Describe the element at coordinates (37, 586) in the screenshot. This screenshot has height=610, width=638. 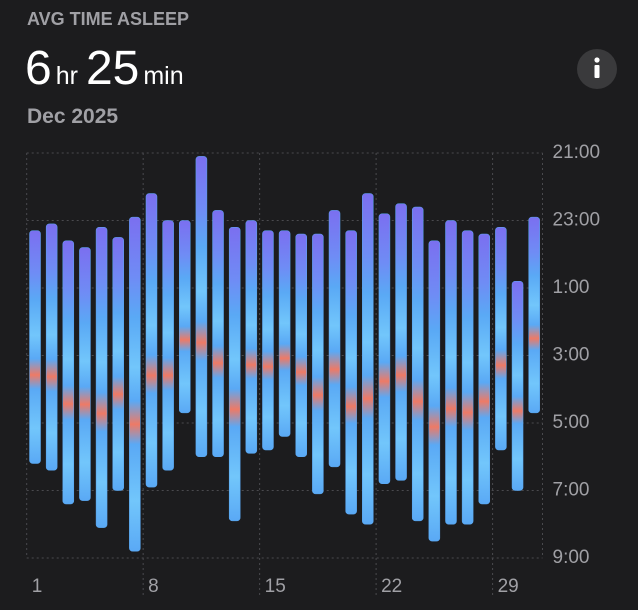
I see `x-tick-label: 1` at that location.